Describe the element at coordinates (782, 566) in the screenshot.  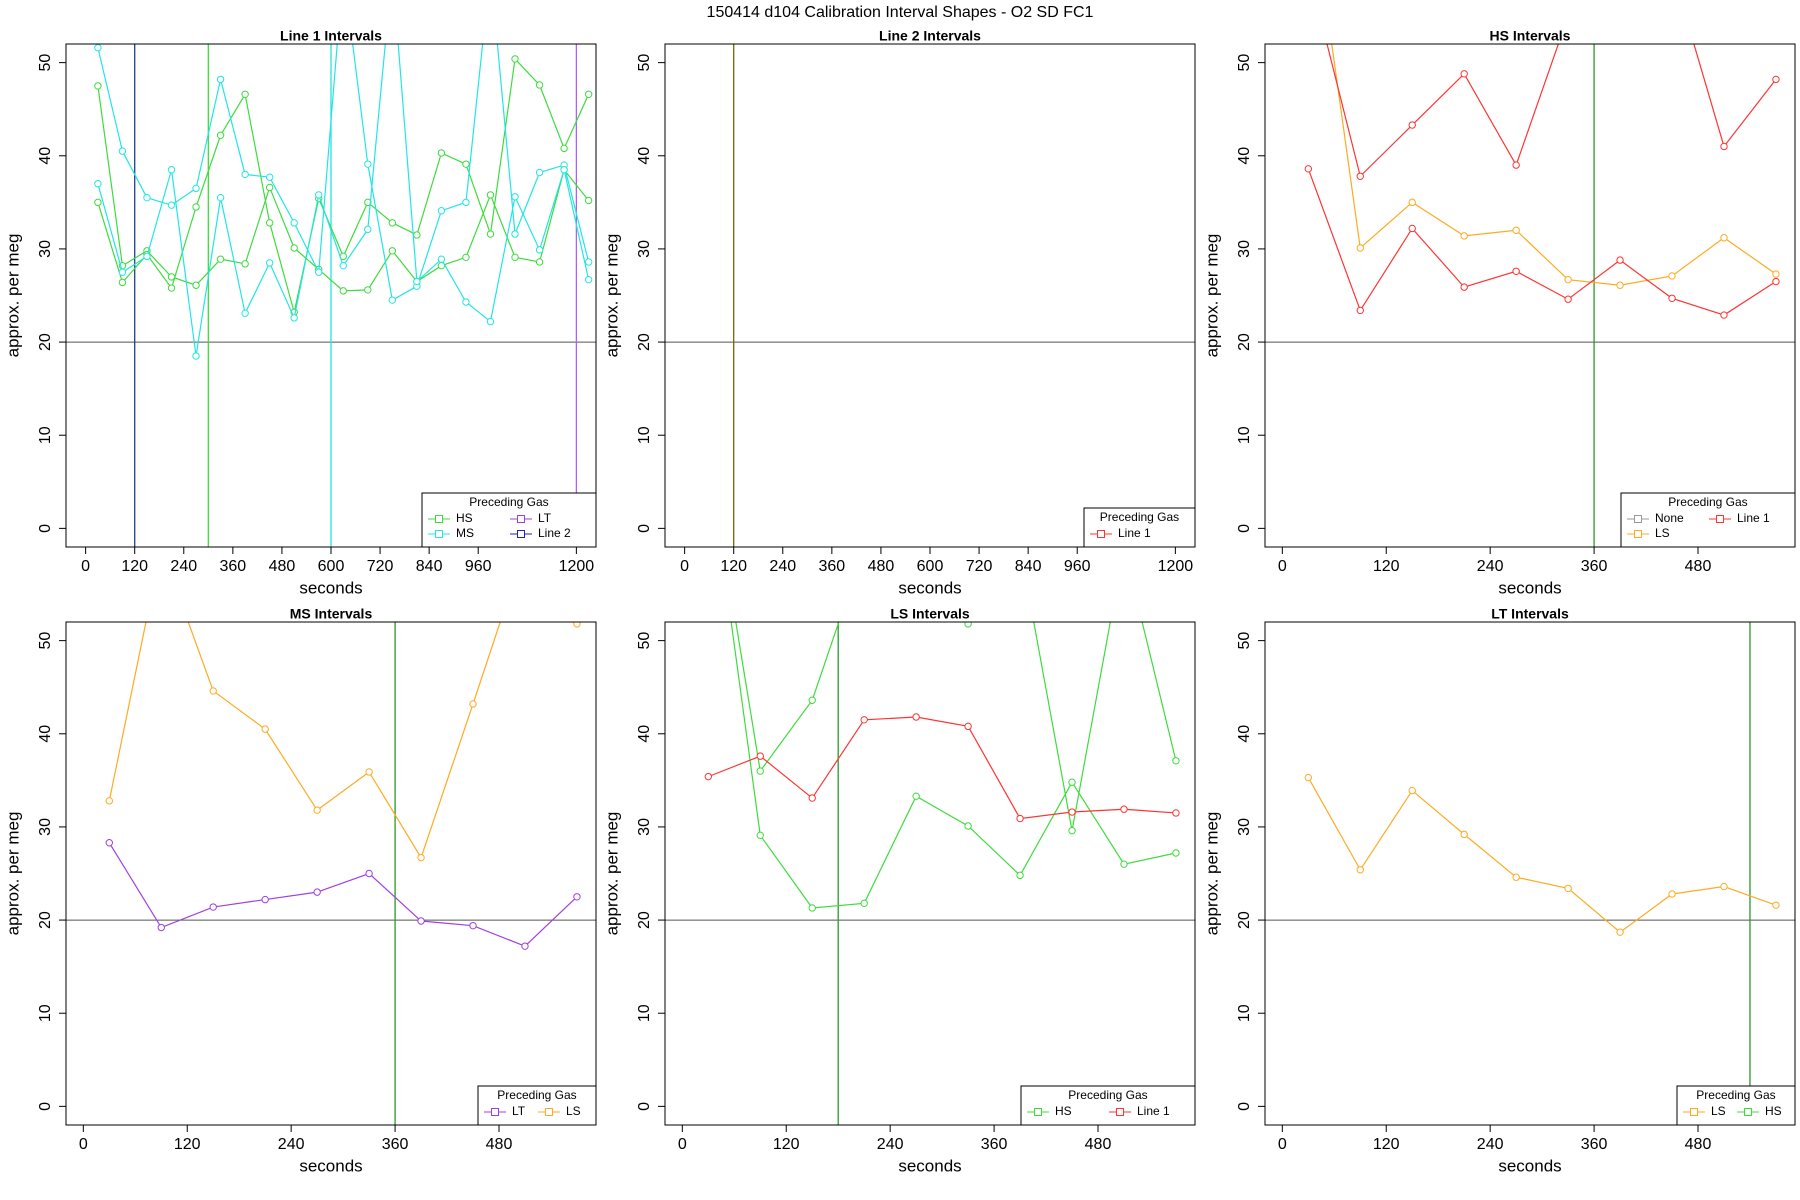
I see `x-tick-label: 240` at that location.